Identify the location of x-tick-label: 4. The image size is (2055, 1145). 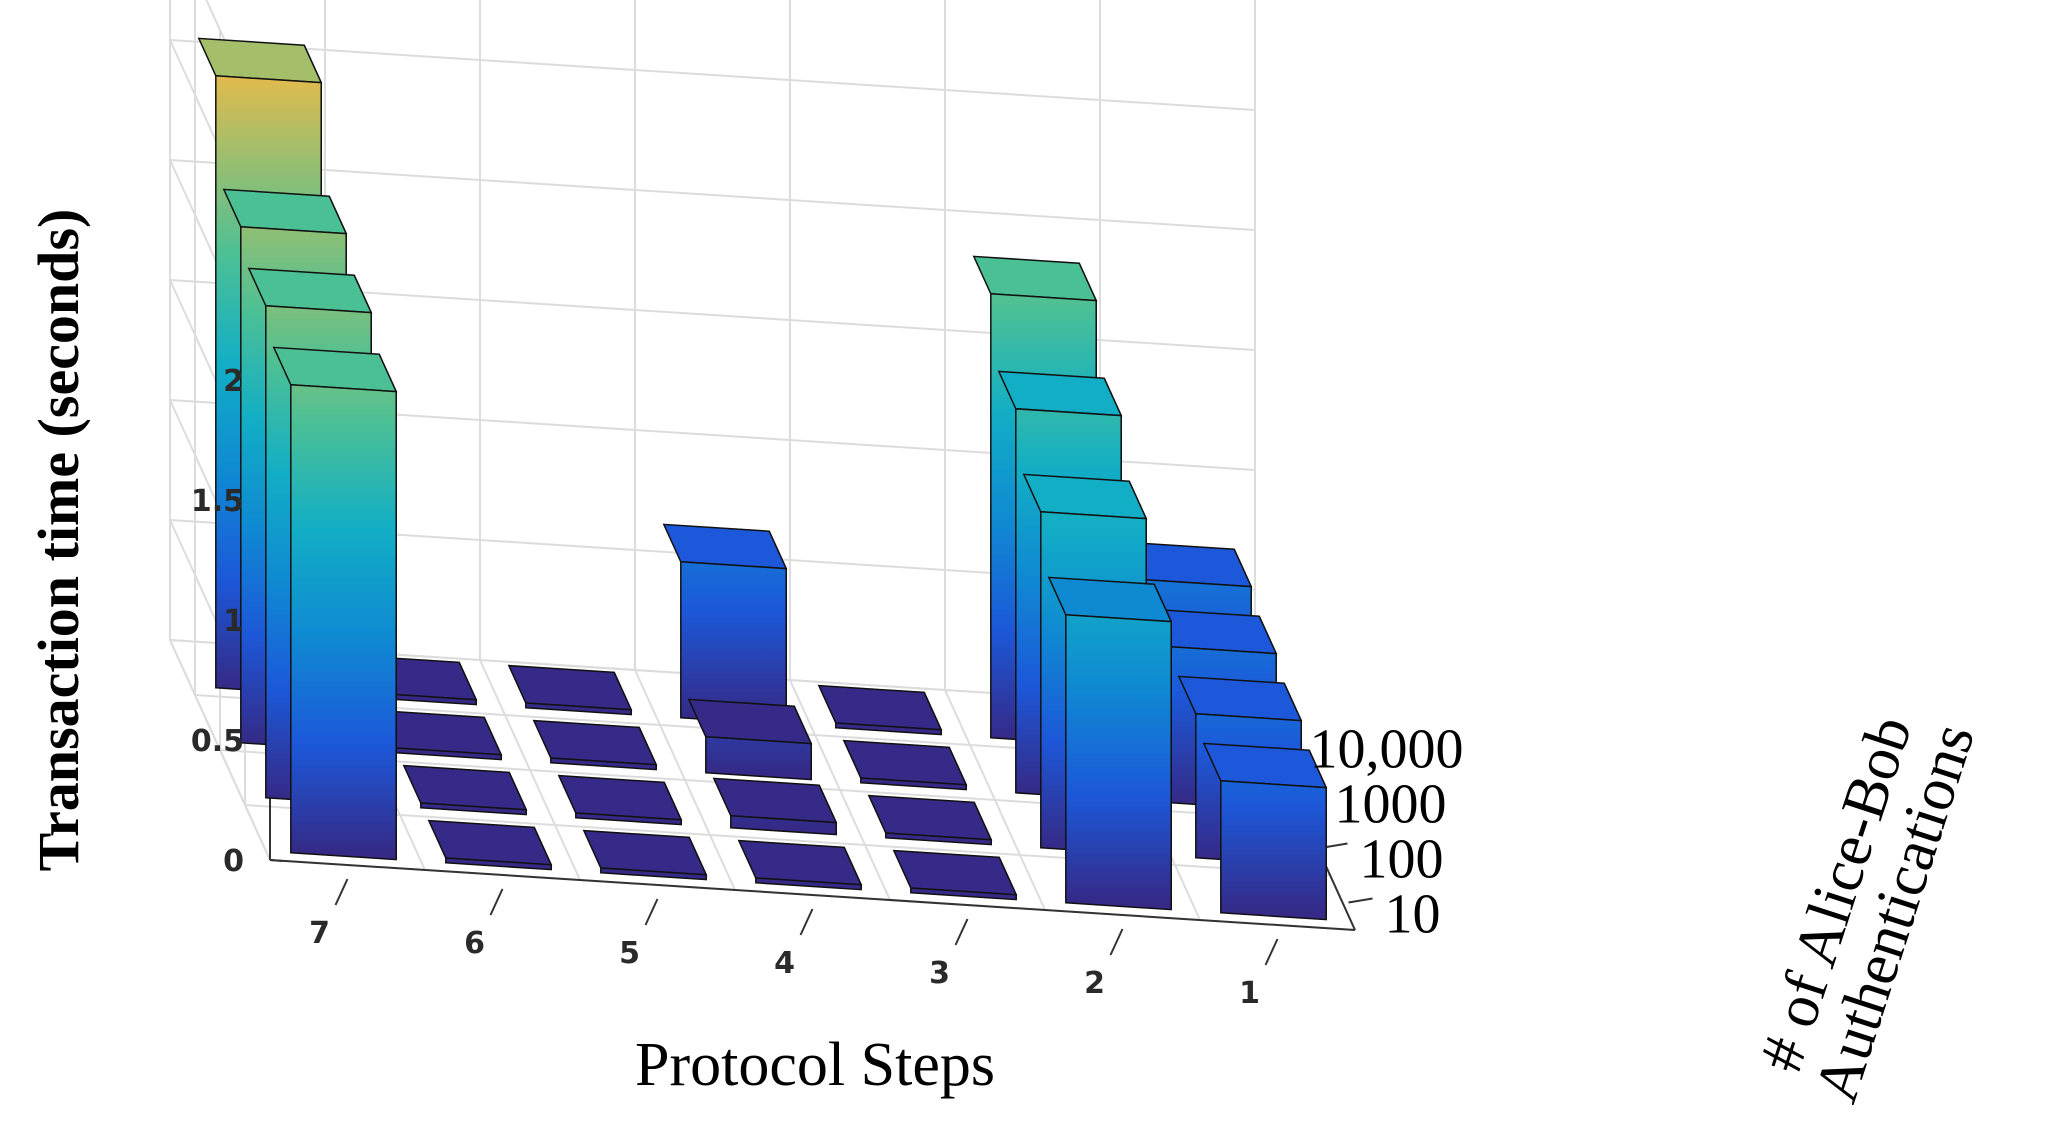
(784, 963).